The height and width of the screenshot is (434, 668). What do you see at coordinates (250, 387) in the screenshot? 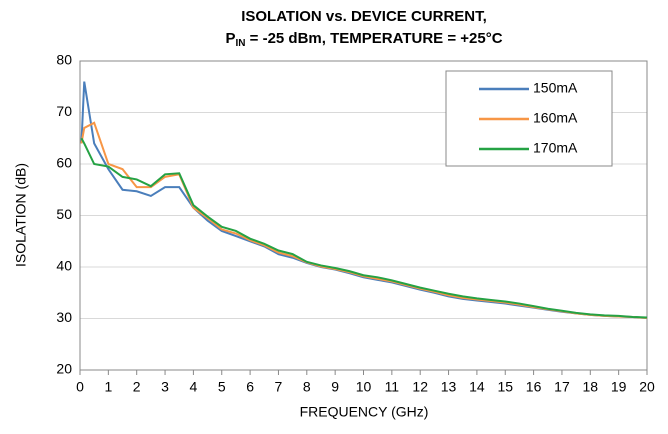
I see `x-tick-label: 6` at bounding box center [250, 387].